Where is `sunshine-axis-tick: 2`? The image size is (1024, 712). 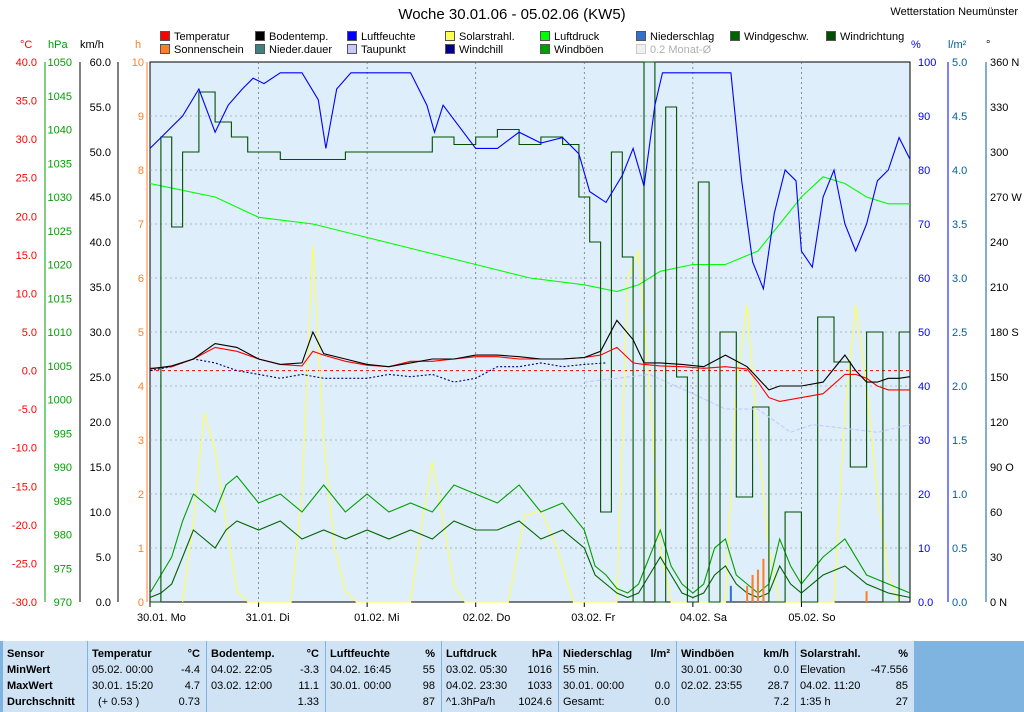
sunshine-axis-tick: 2 is located at coordinates (141, 495).